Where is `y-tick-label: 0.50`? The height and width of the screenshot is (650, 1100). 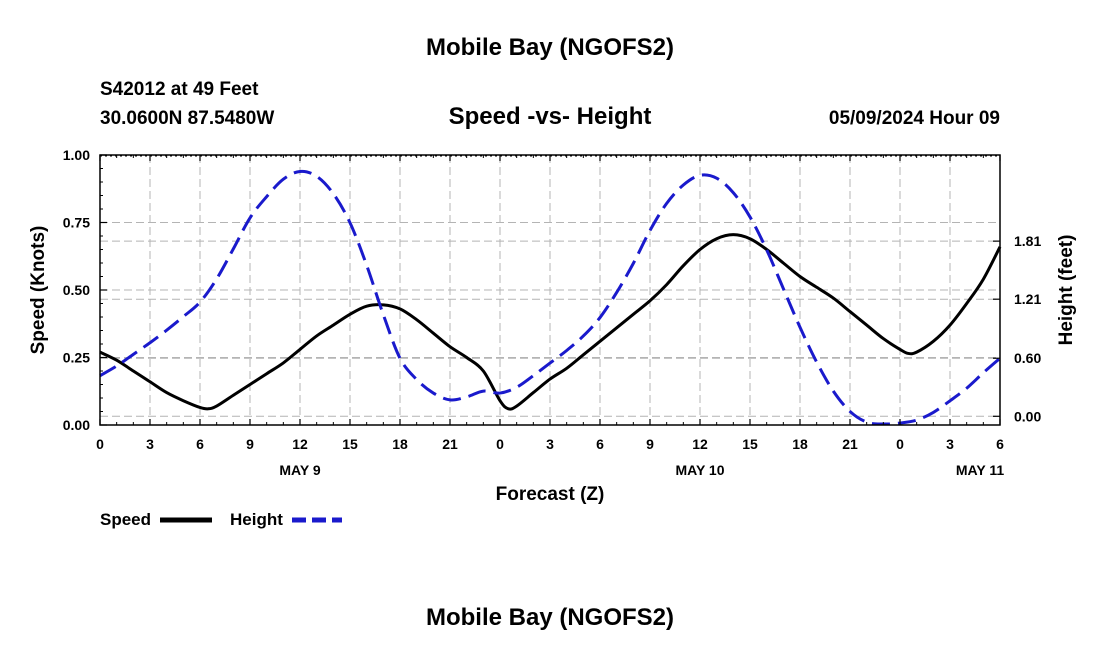
y-tick-label: 0.50 is located at coordinates (76, 290).